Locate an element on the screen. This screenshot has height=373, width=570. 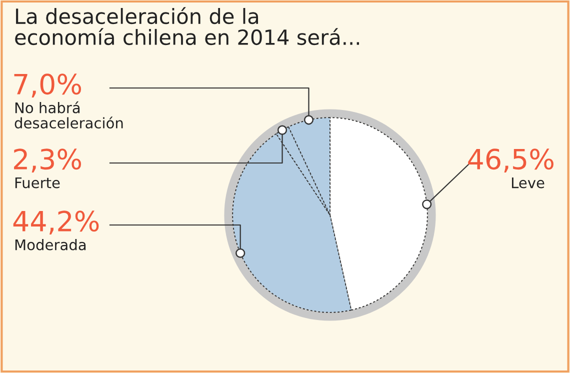
data-label: 44,2% is located at coordinates (56, 222).